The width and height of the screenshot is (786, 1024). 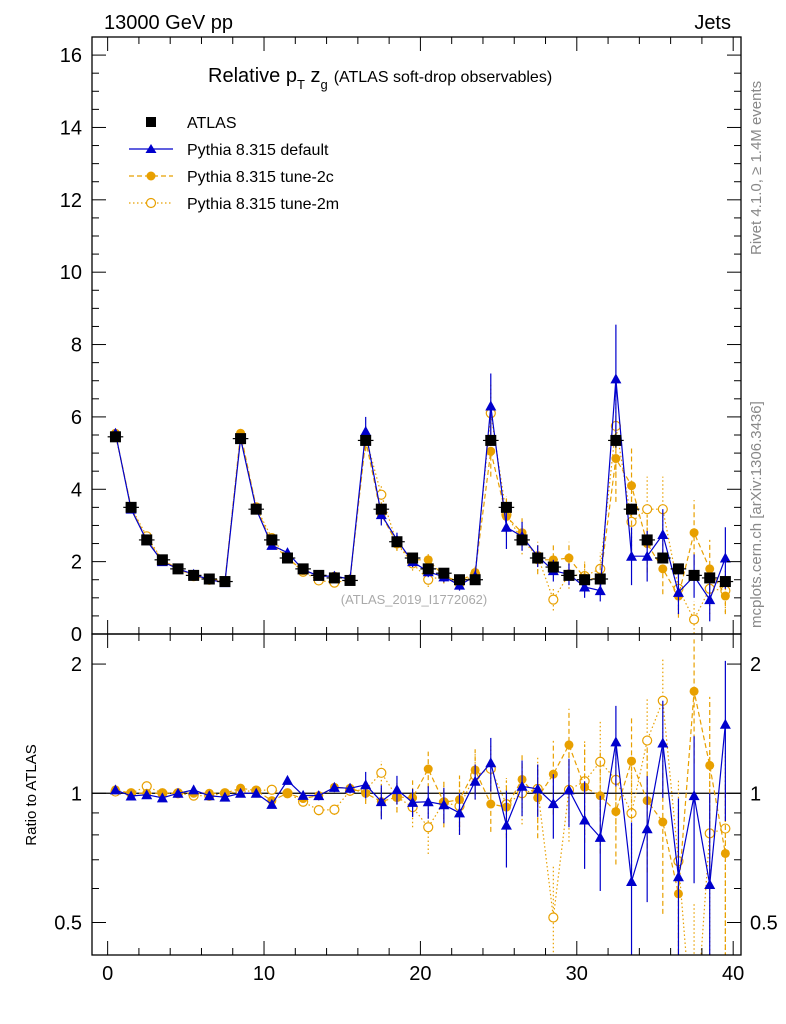 I want to click on legend-marker-tune-2m, so click(x=151, y=203).